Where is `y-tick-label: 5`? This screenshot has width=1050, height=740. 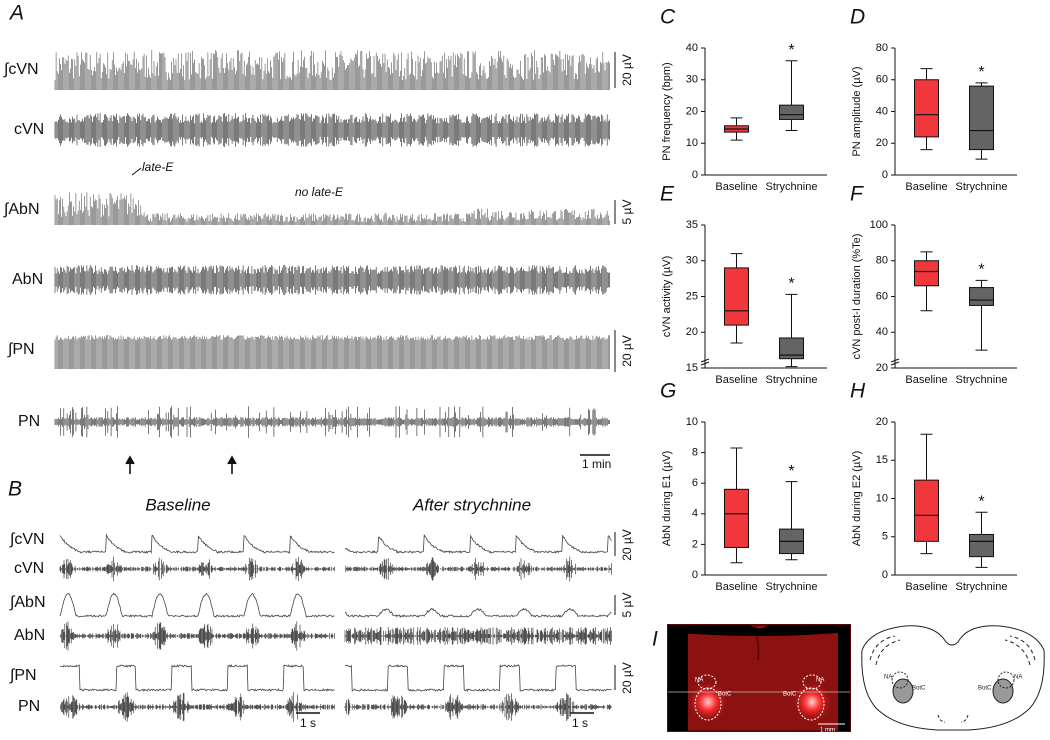 y-tick-label: 5 is located at coordinates (885, 537).